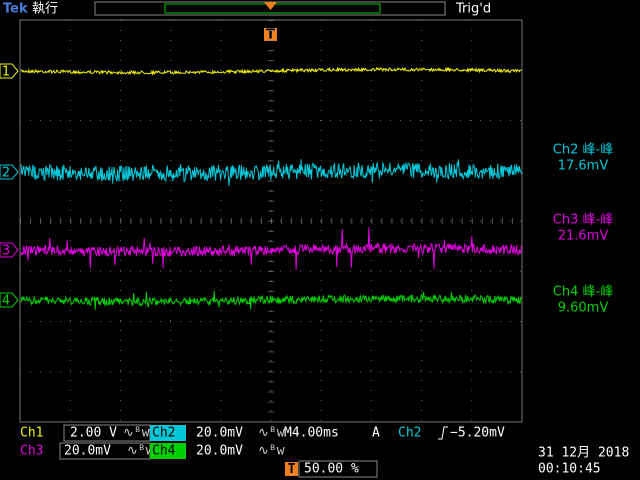  What do you see at coordinates (583, 166) in the screenshot?
I see `measurement-value: 17.6mV` at bounding box center [583, 166].